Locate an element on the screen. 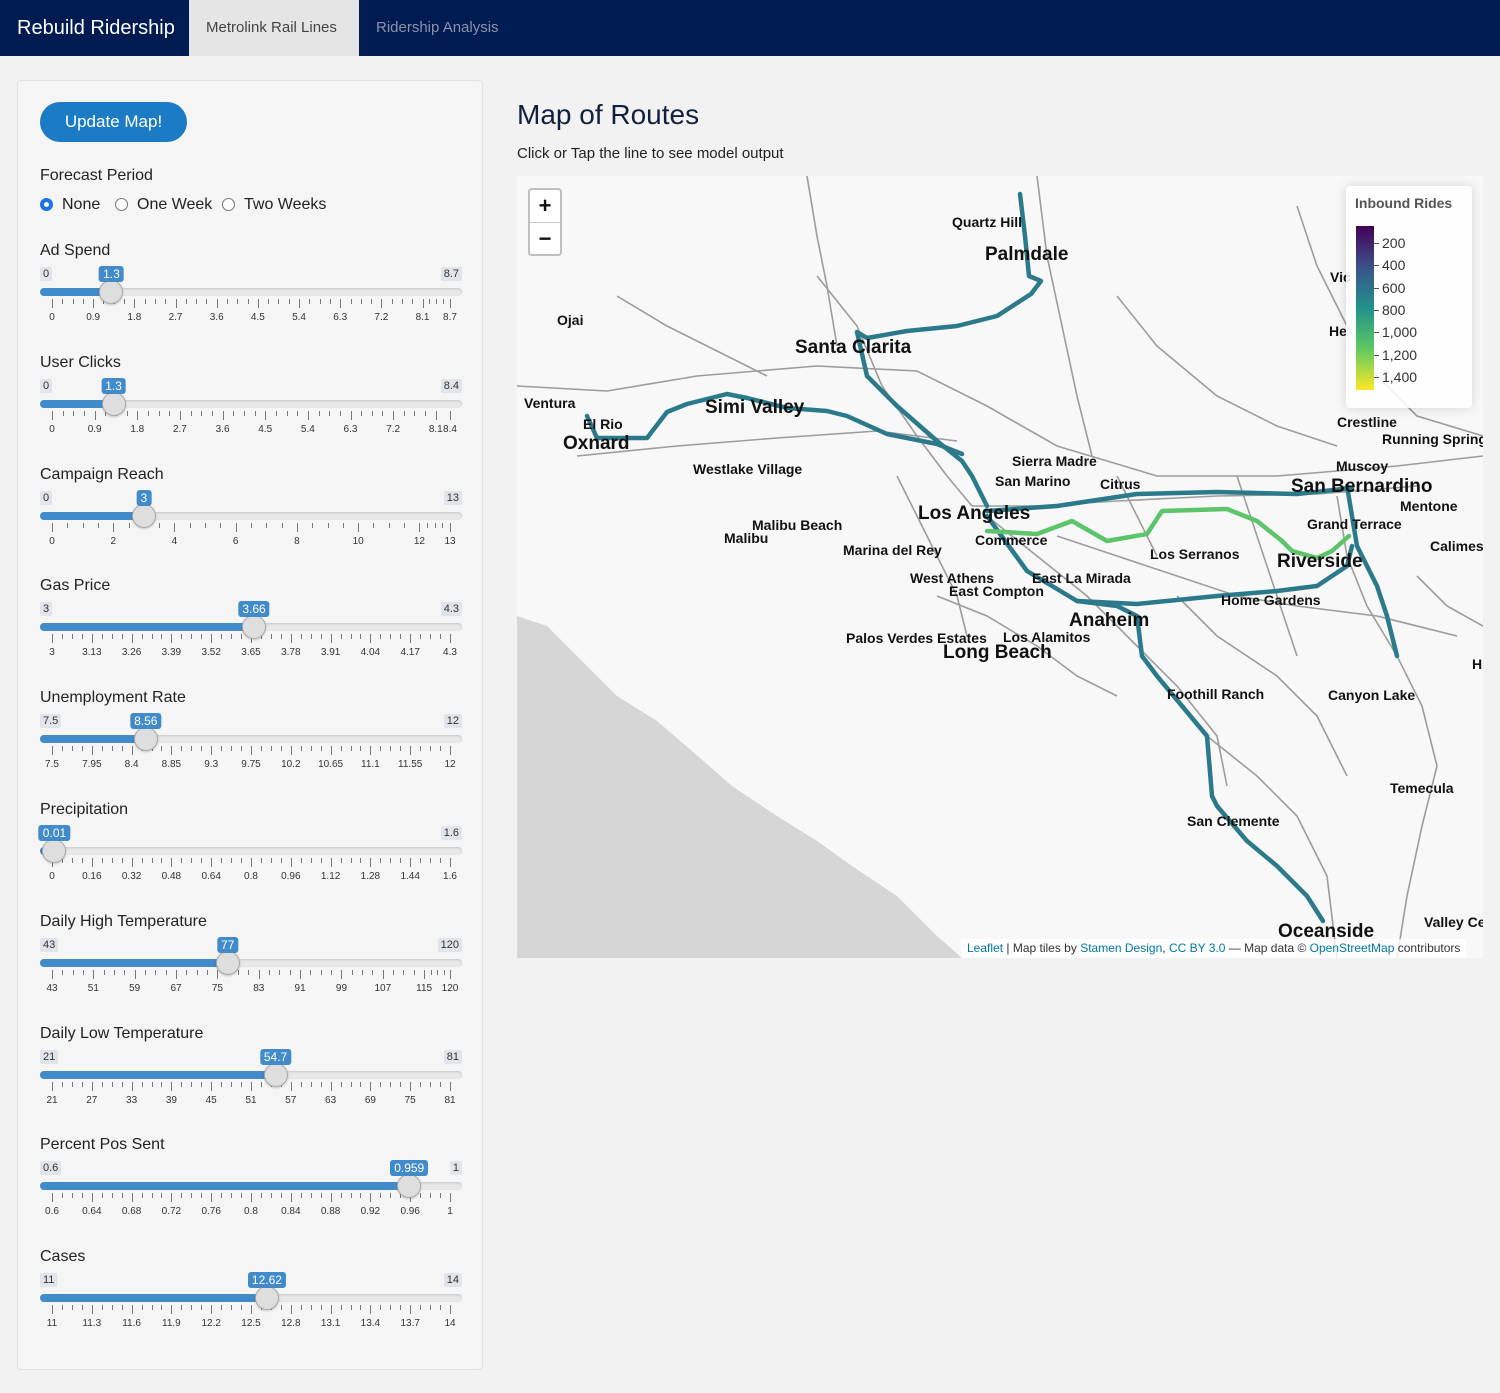  tab-ridership-analysis: Ridership Analysis is located at coordinates (437, 27).